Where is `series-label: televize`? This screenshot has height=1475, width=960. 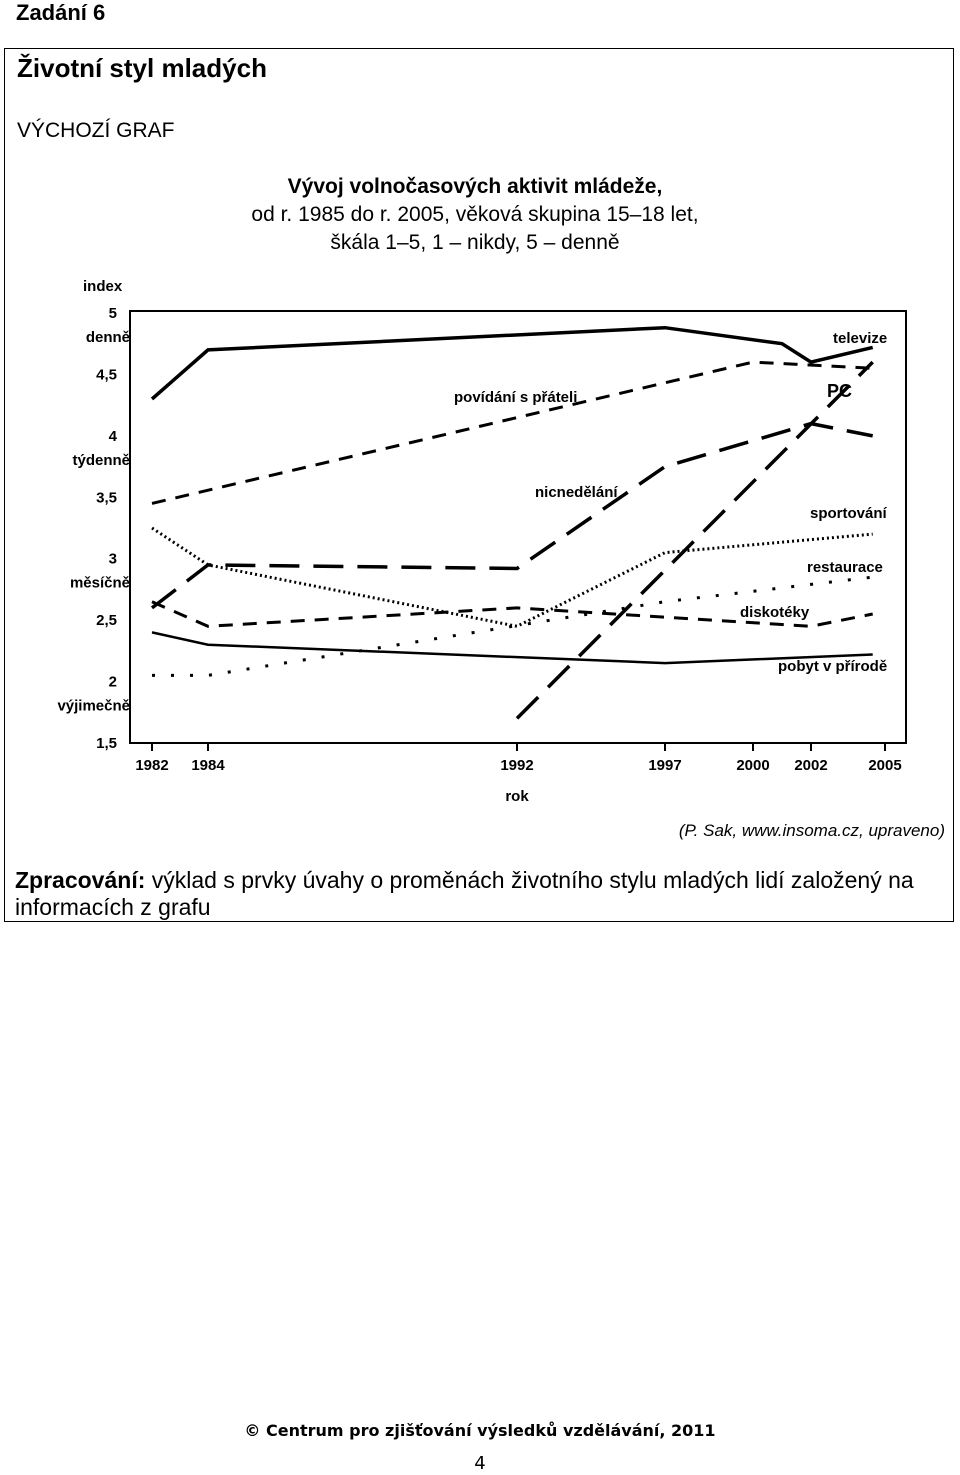 series-label: televize is located at coordinates (860, 338).